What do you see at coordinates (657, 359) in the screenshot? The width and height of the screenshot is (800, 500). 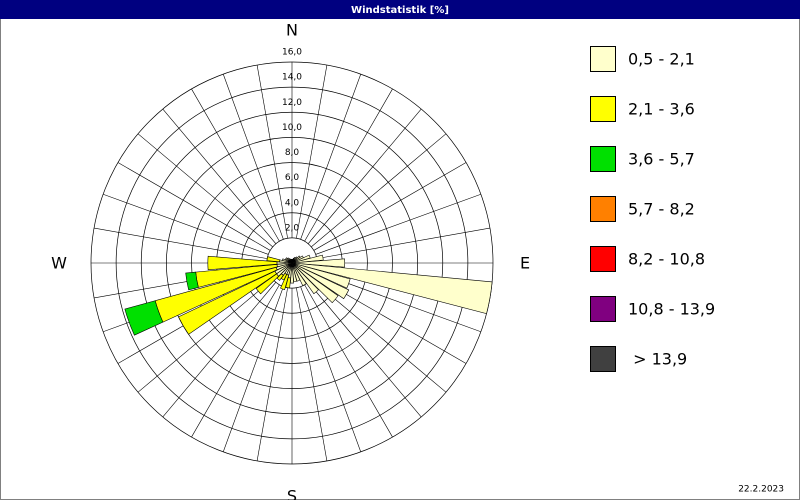 I see `legend-label: > 13,9` at bounding box center [657, 359].